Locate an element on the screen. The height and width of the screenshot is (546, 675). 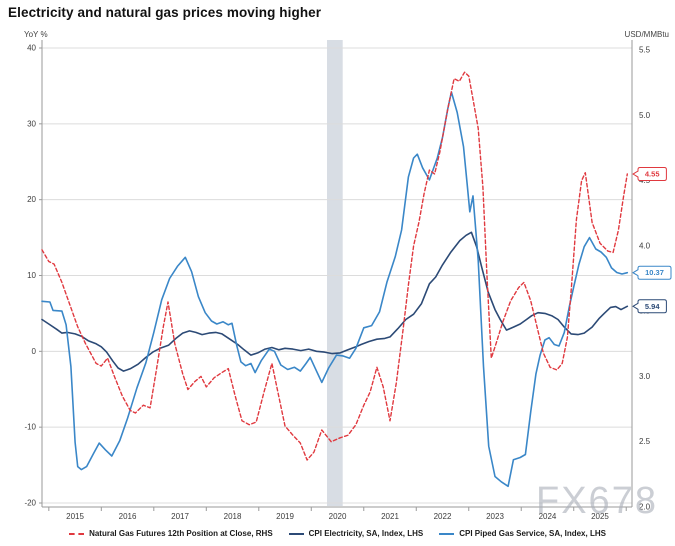
x-tick-label: 2022 is located at coordinates (443, 516).